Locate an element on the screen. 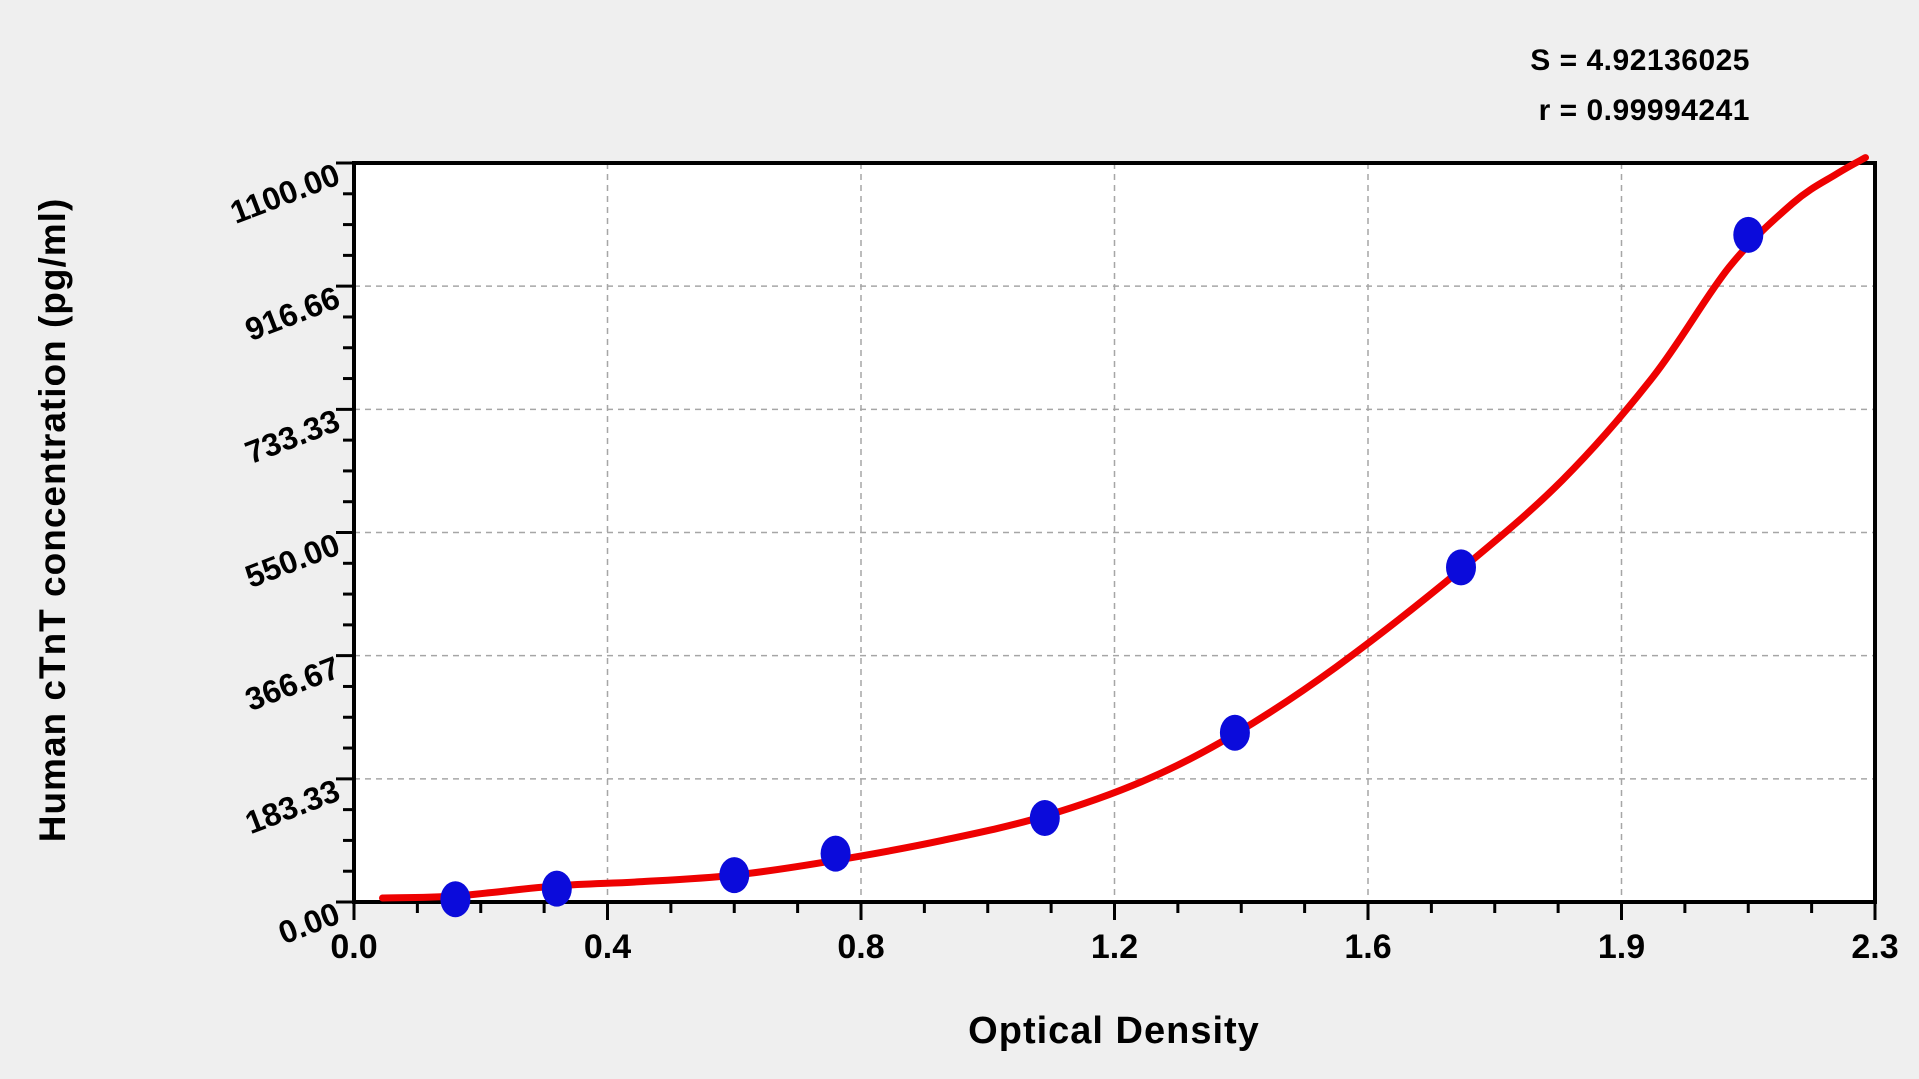 The width and height of the screenshot is (1919, 1079). x-tick-label: 0.8 is located at coordinates (861, 947).